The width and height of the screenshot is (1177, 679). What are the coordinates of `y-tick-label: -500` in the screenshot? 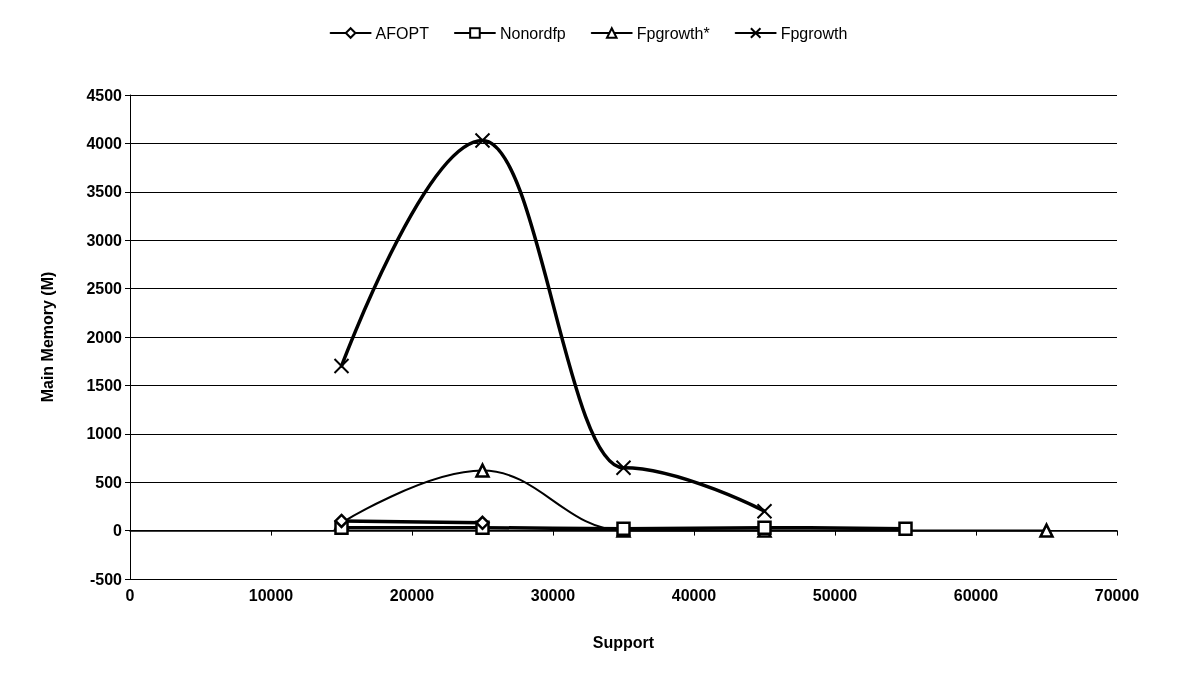 It's located at (106, 579).